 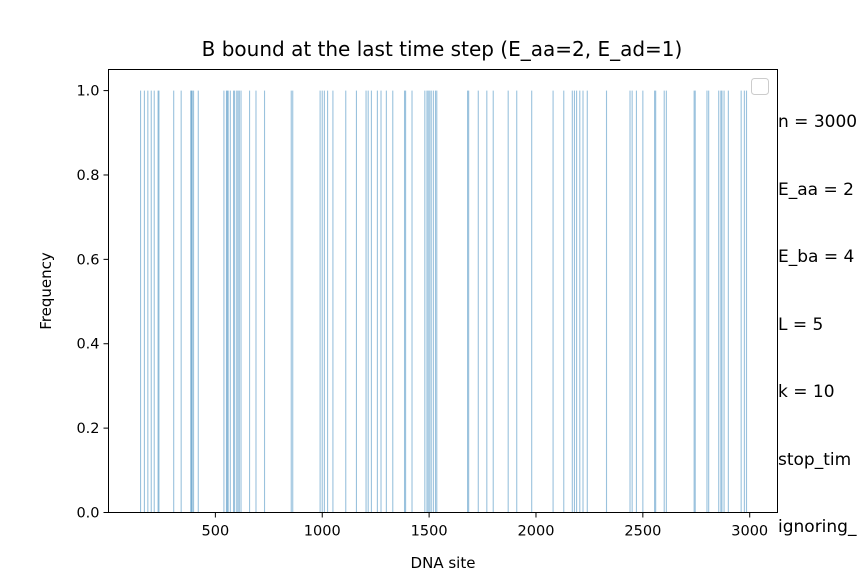 What do you see at coordinates (216, 532) in the screenshot?
I see `x-tick-label: 500` at bounding box center [216, 532].